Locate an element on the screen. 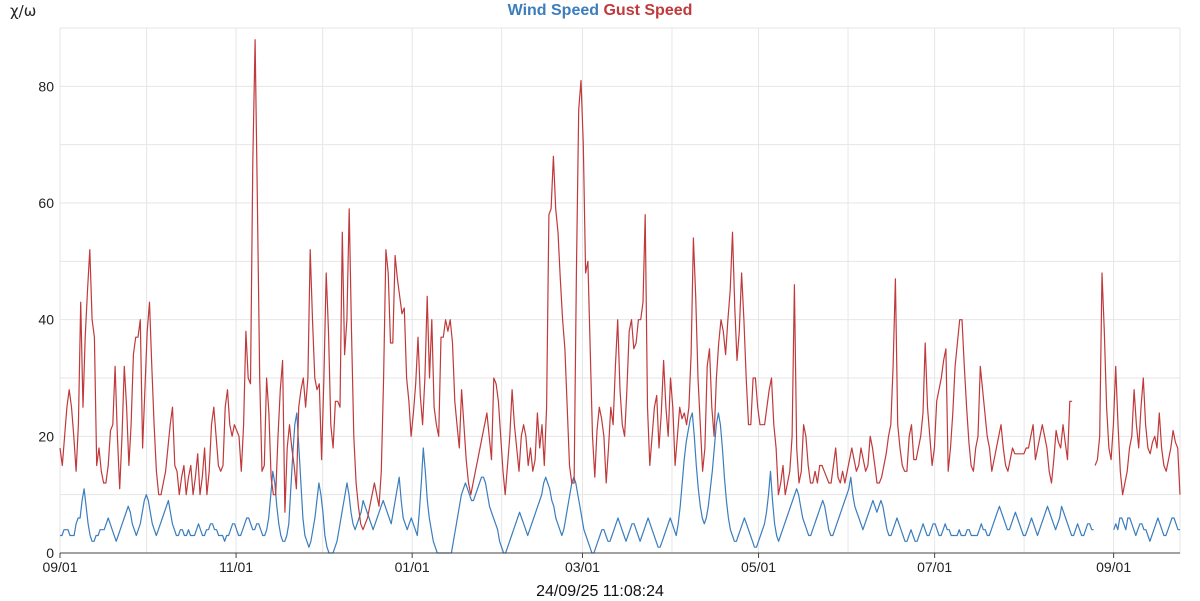  x-tick-label: 11/01 is located at coordinates (236, 567).